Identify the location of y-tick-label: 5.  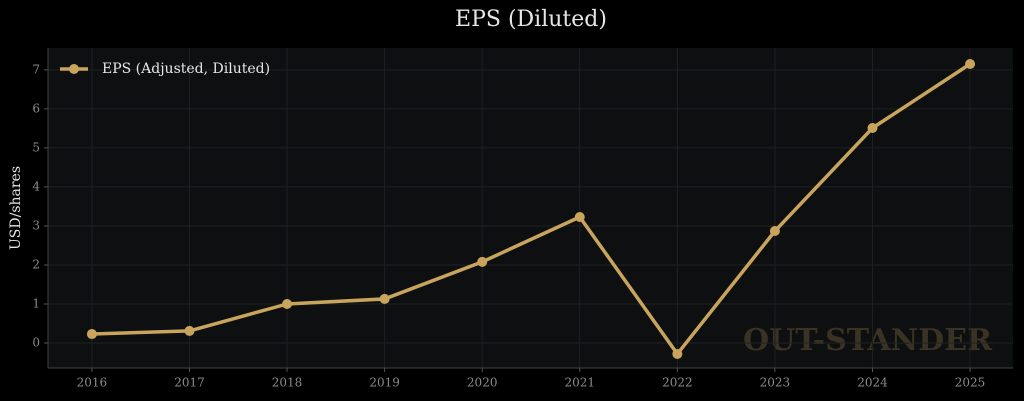
(36, 147).